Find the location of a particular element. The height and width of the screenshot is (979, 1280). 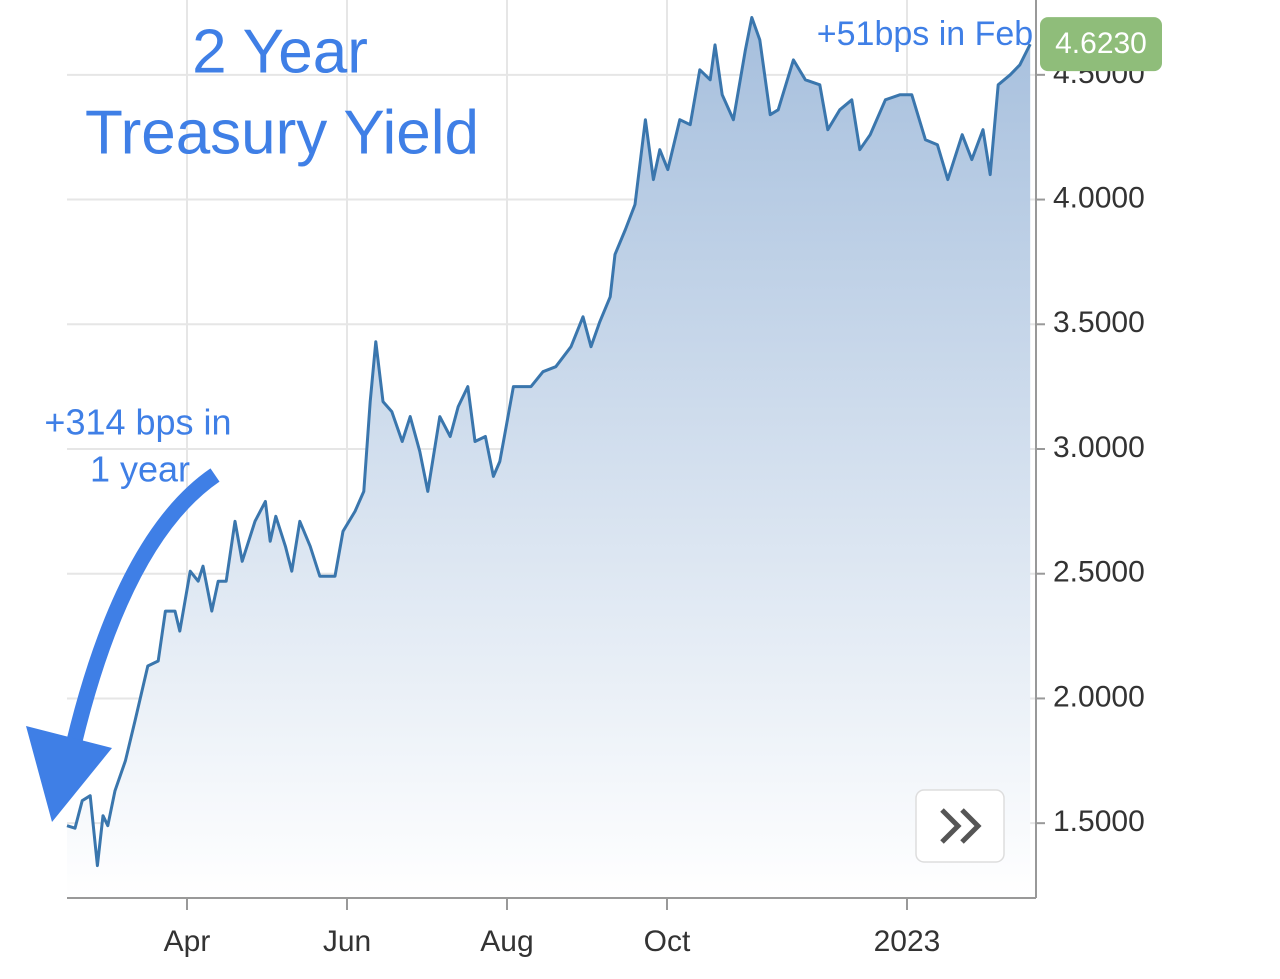

value-label: 4.6230 is located at coordinates (1101, 43).